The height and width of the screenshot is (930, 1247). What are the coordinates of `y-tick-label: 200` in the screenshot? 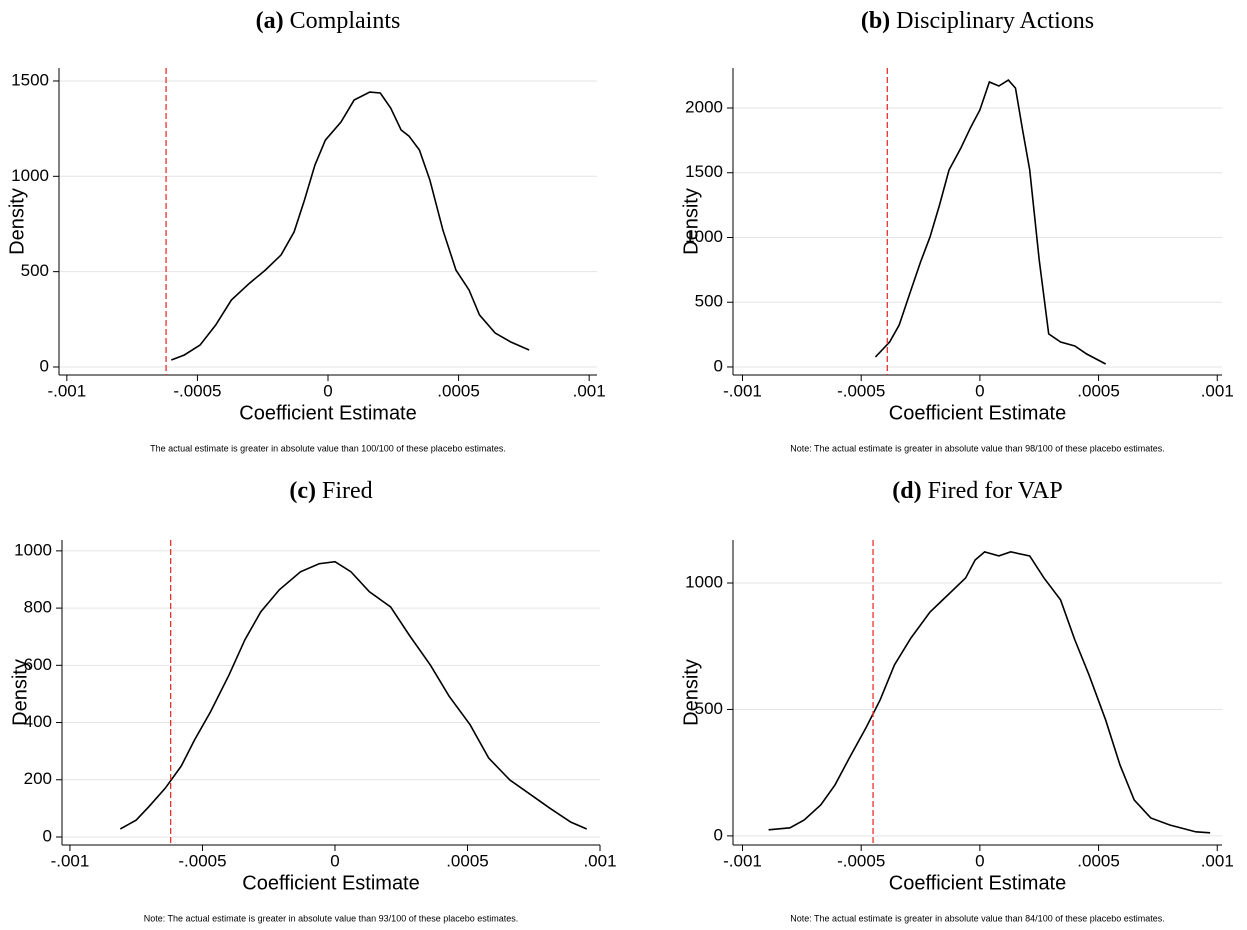 It's located at (38, 778).